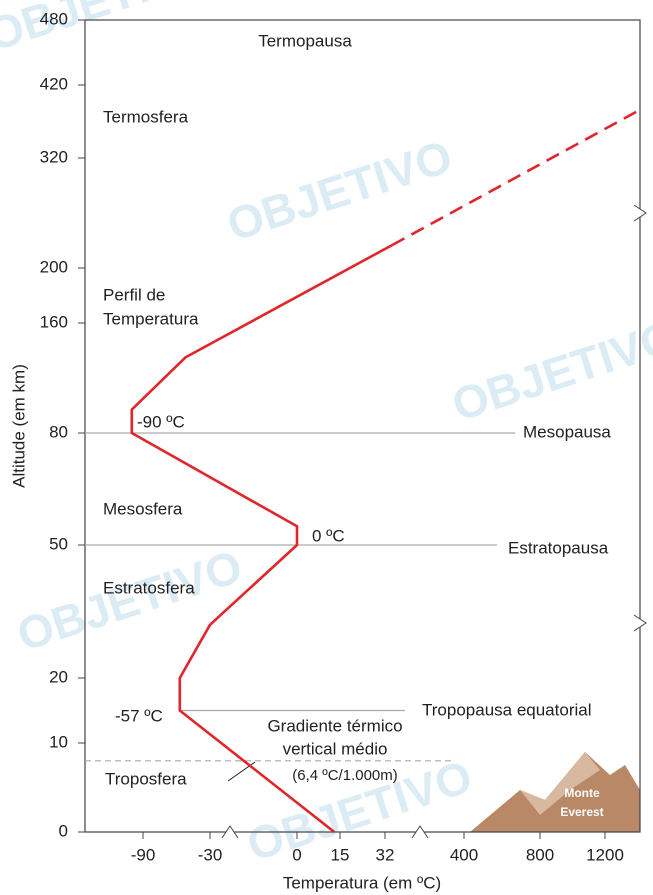  Describe the element at coordinates (54, 156) in the screenshot. I see `y-tick-label: 320` at that location.